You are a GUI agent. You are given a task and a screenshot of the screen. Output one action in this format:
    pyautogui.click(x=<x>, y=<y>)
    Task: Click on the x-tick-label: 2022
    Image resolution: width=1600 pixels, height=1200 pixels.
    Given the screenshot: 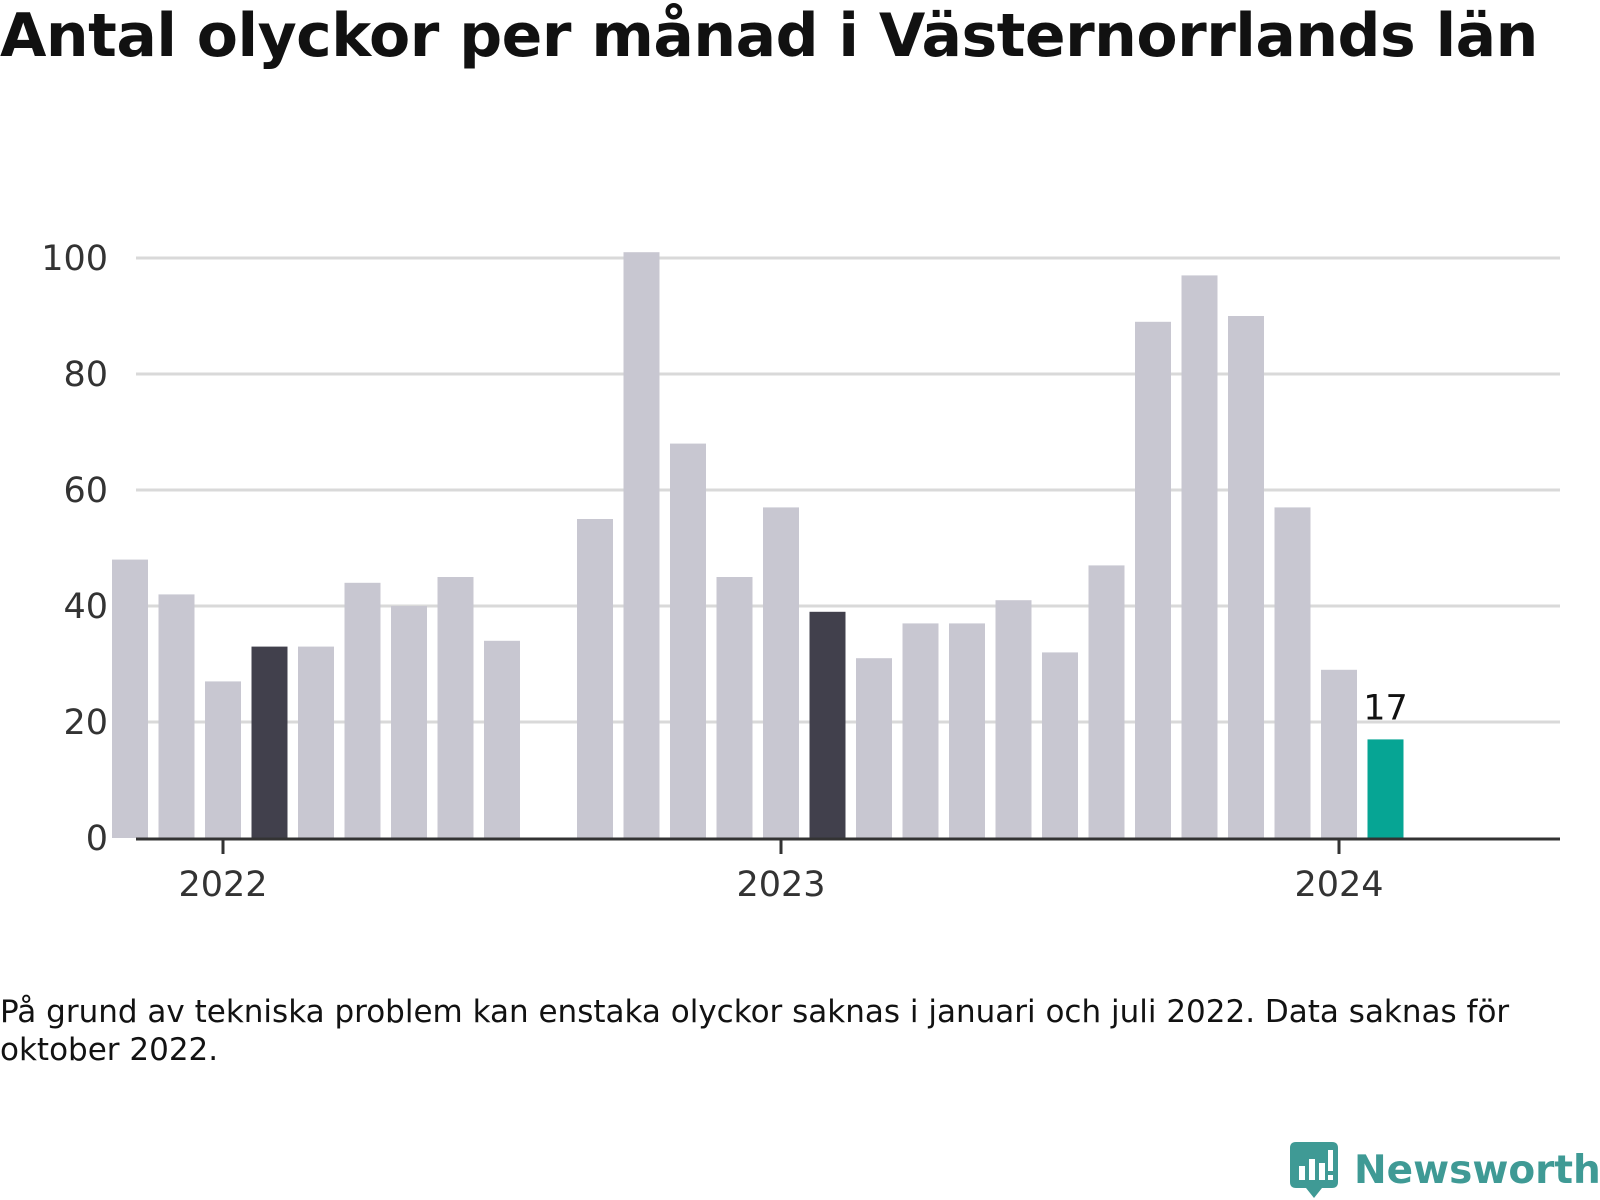 What is the action you would take?
    pyautogui.click(x=222, y=885)
    